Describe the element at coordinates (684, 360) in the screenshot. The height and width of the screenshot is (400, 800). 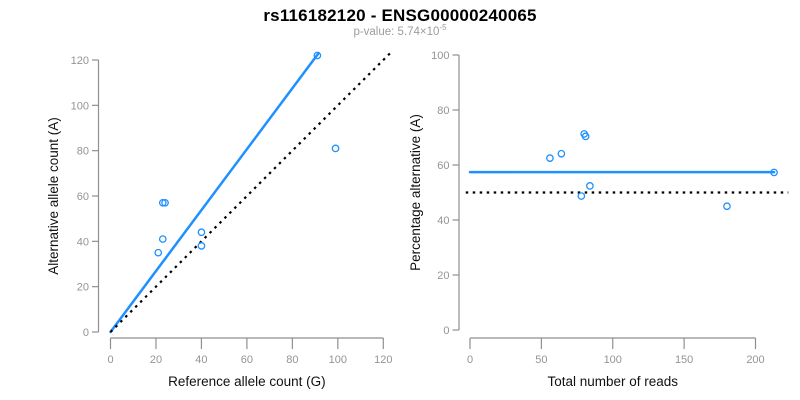
I see `x-tick-label: 150` at that location.